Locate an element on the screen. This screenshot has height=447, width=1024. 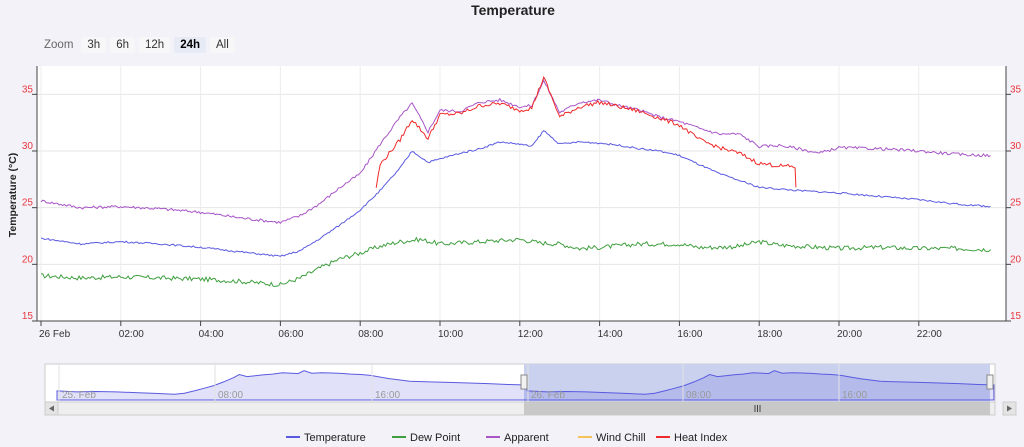
y-tick-label-right: 25 is located at coordinates (1016, 203).